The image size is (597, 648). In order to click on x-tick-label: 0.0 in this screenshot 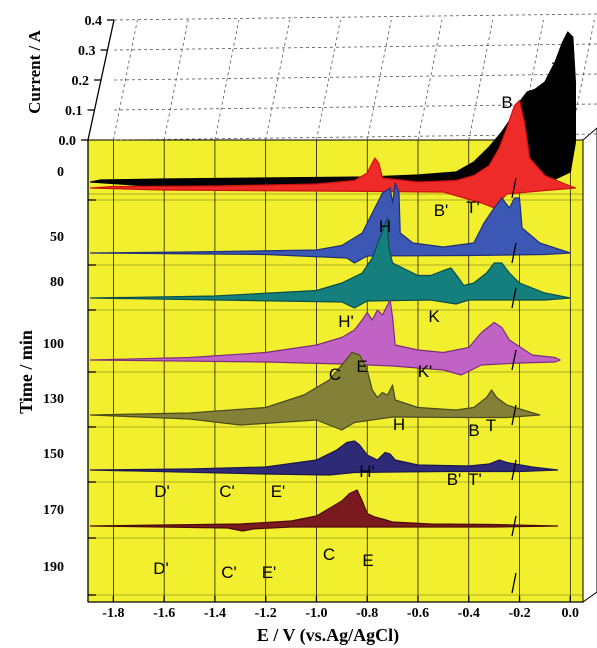, I will do `click(571, 613)`.